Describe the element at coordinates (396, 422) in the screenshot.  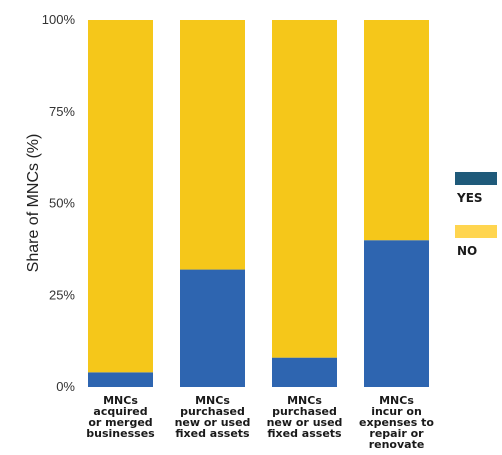
I see `x-category-label: MNCs incur on expenses to repair or renovate` at that location.